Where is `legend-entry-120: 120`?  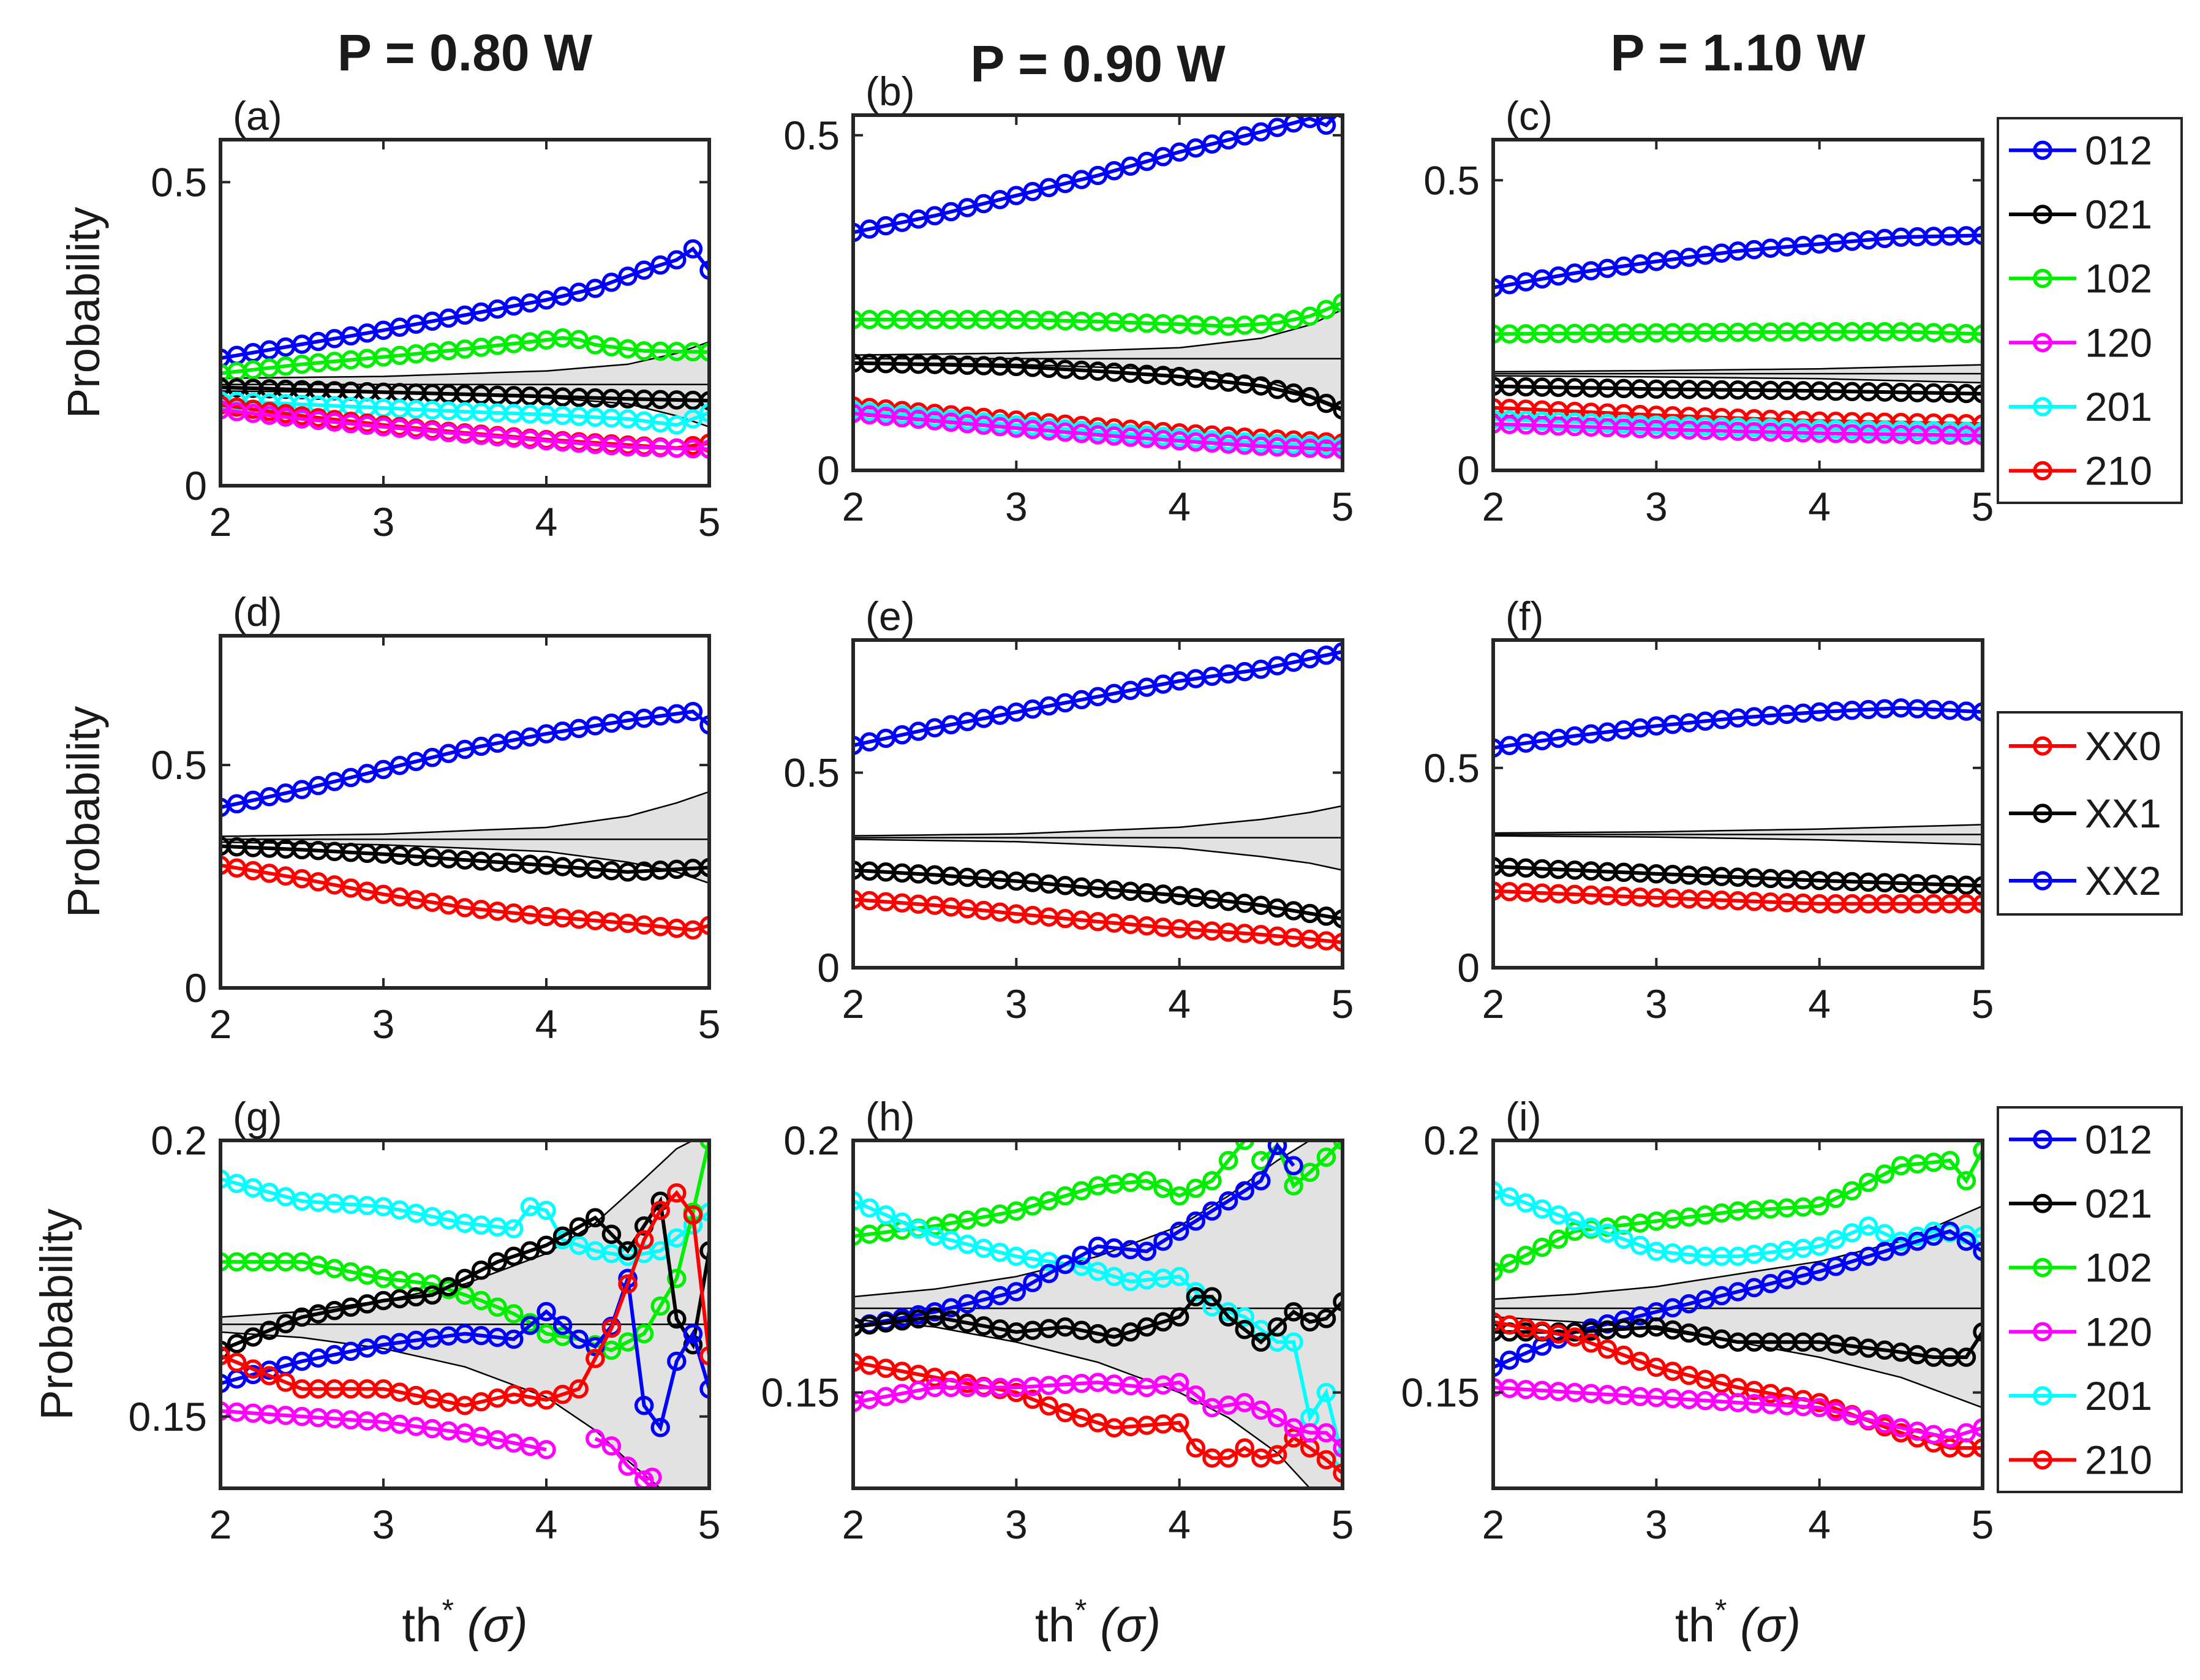 legend-entry-120: 120 is located at coordinates (2080, 342).